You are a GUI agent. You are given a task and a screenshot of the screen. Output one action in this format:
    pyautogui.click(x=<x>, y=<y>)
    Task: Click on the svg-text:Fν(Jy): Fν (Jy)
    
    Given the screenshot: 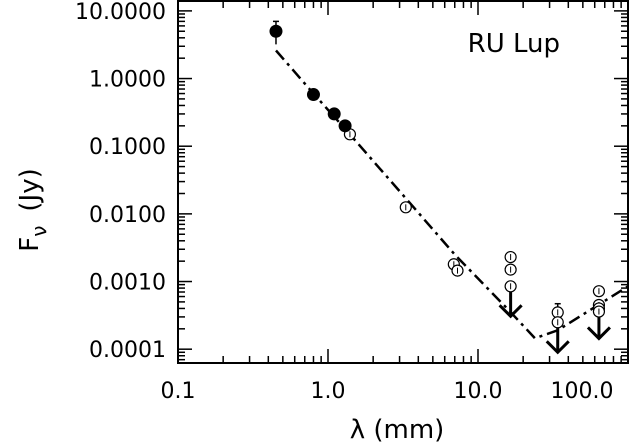 What is the action you would take?
    pyautogui.click(x=33, y=209)
    